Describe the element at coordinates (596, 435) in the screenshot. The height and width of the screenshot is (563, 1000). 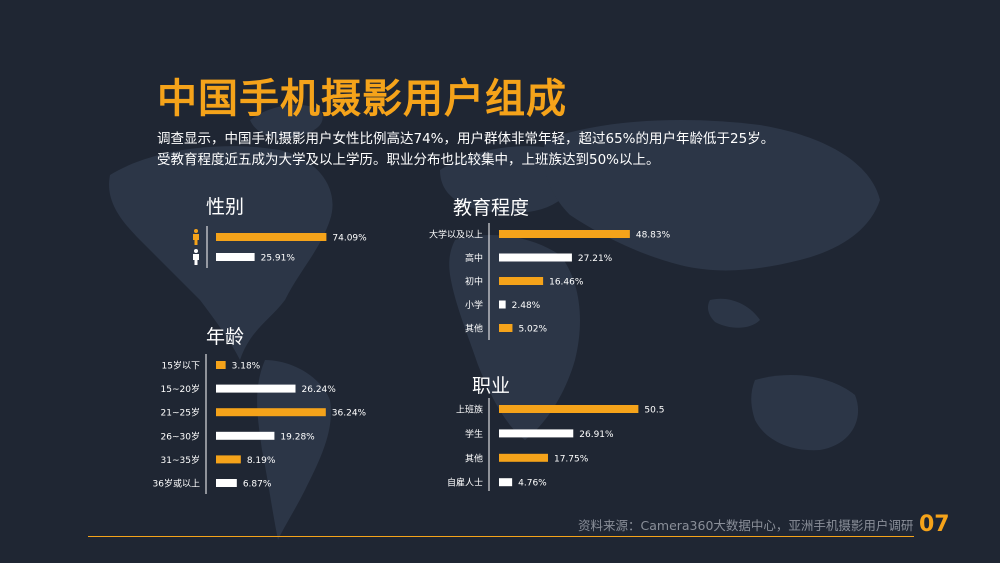
I see `occupation-value-label: 26.91%` at that location.